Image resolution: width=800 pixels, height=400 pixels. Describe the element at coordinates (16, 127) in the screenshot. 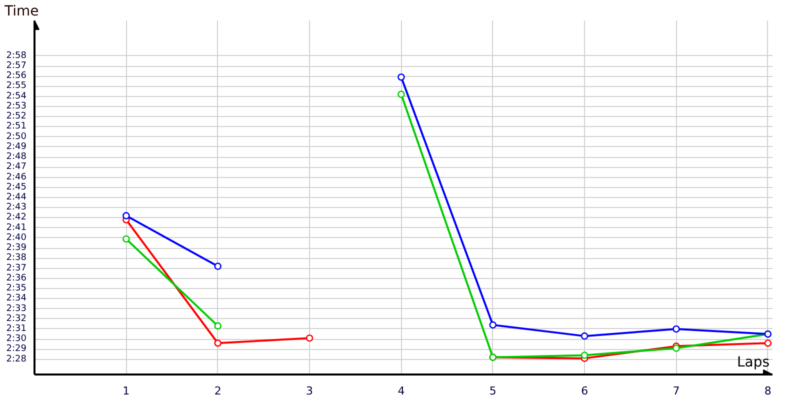

I see `y-tick-label: 2:51` at that location.